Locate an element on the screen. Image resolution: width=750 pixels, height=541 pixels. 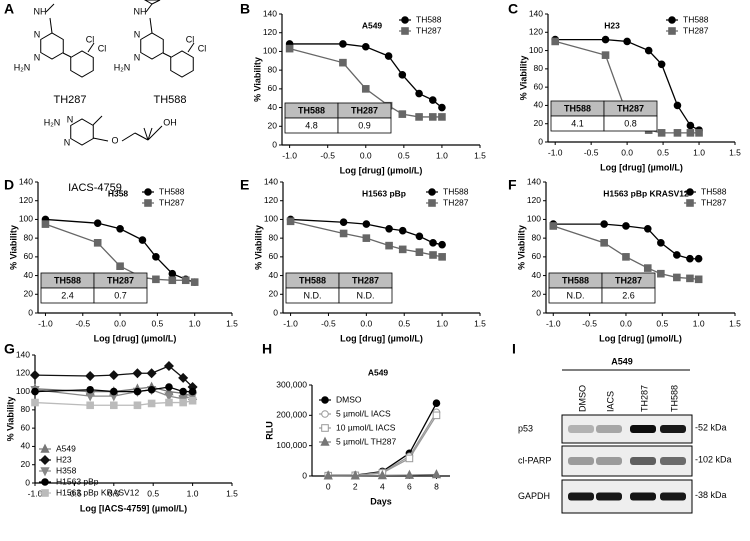
panel-letter: G is located at coordinates (9, 349).